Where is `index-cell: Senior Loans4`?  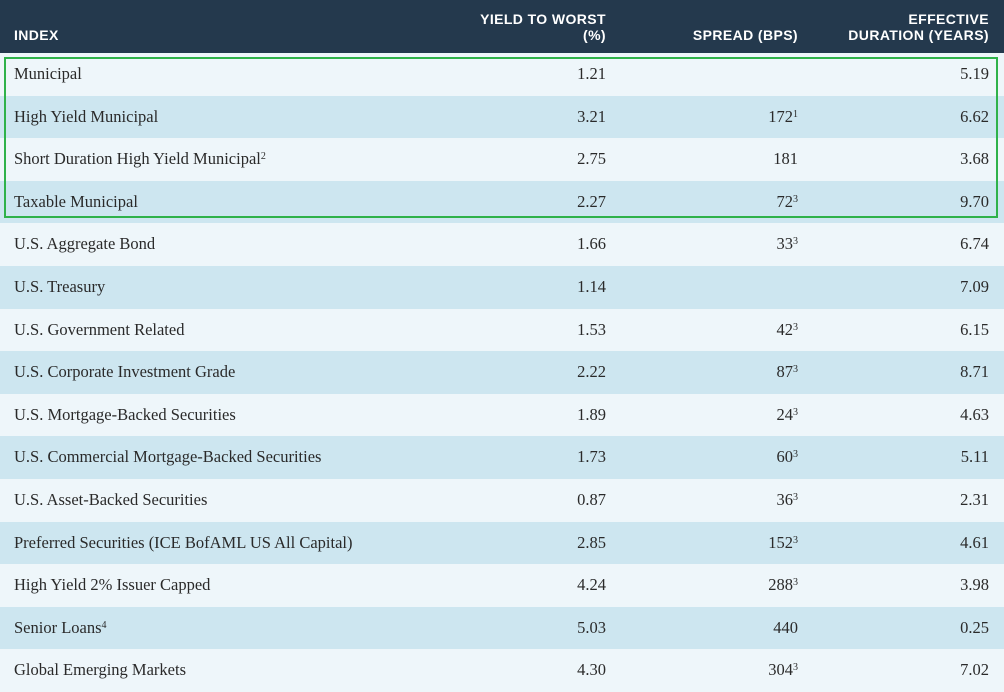 index-cell: Senior Loans4 is located at coordinates (60, 628).